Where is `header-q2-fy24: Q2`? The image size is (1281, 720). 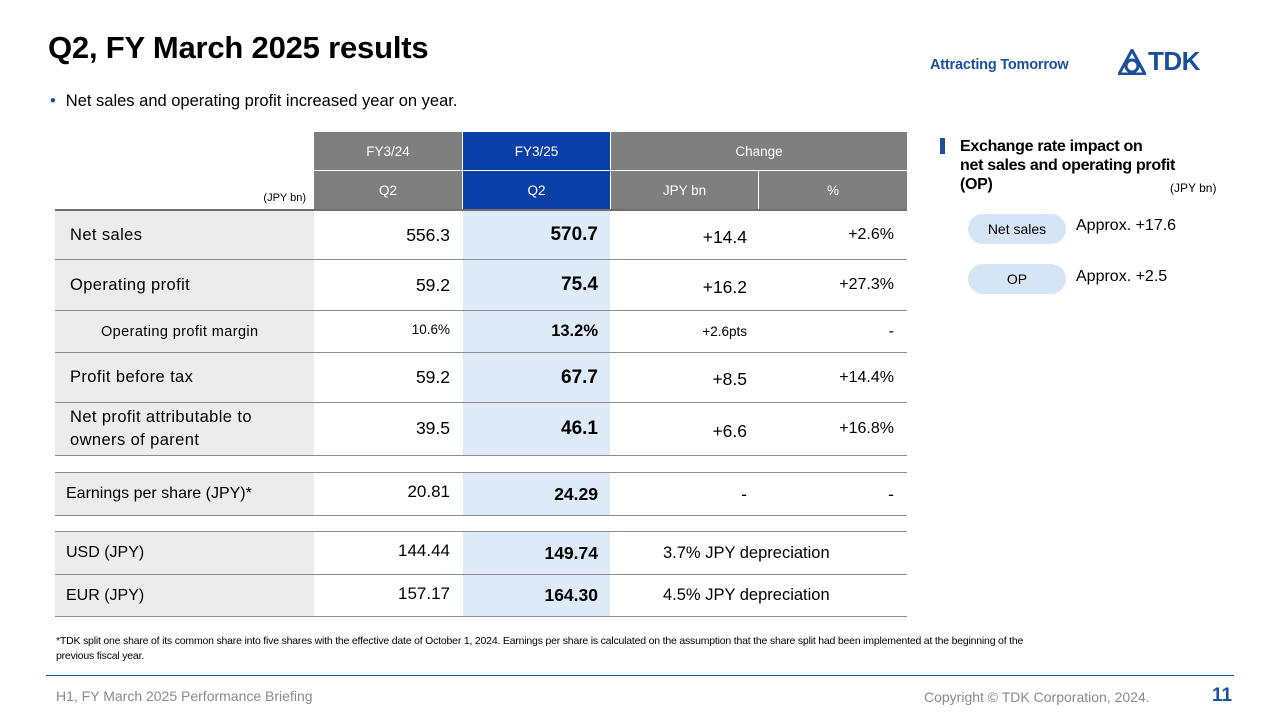
header-q2-fy24: Q2 is located at coordinates (388, 190).